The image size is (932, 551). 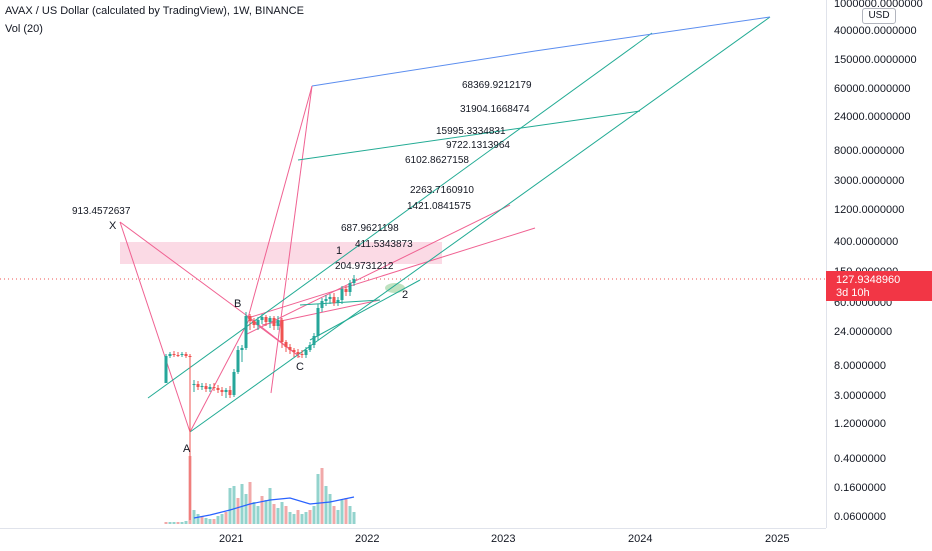 I want to click on fib-level-label: 204.9731212, so click(x=364, y=266).